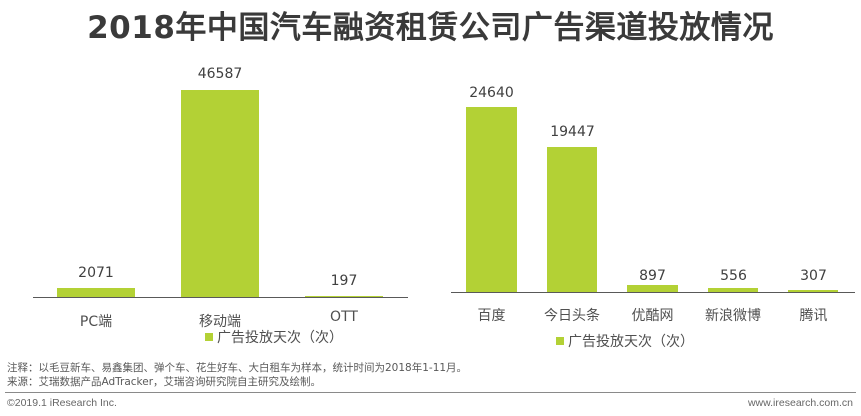  Describe the element at coordinates (220, 193) in the screenshot. I see `bar-mobile` at that location.